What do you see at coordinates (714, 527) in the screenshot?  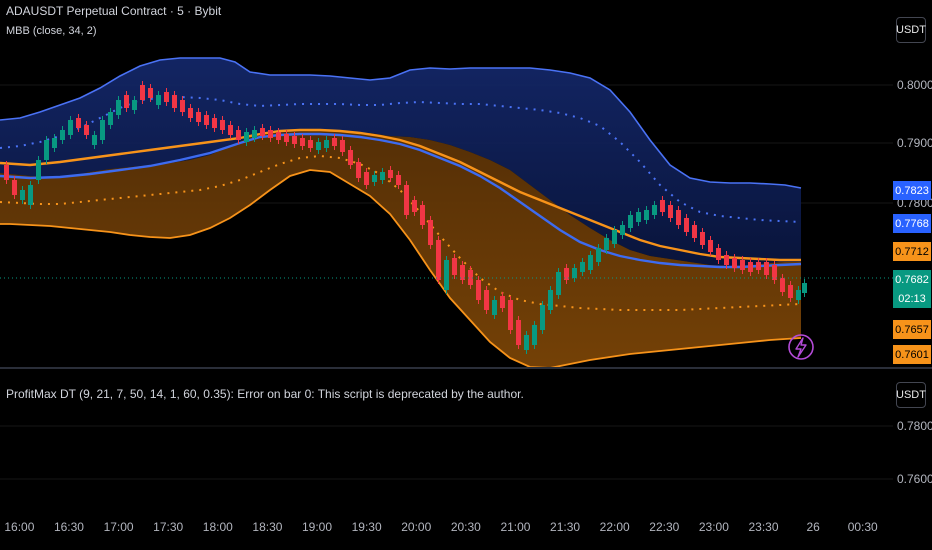 I see `time-label: 23:00` at bounding box center [714, 527].